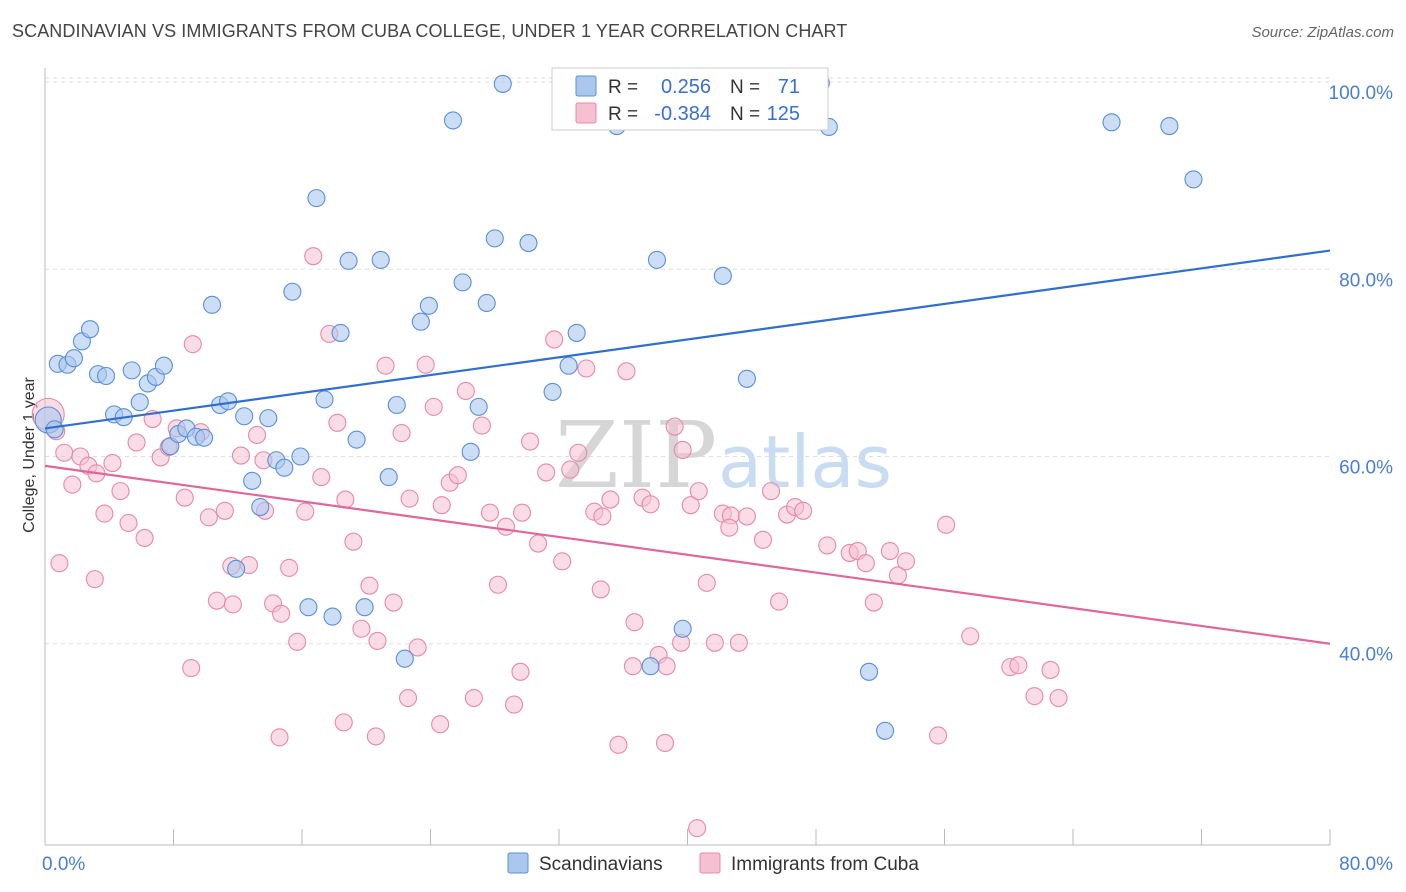 The height and width of the screenshot is (892, 1406). Describe the element at coordinates (1366, 864) in the screenshot. I see `x-tick-label-end: 80.0%` at that location.